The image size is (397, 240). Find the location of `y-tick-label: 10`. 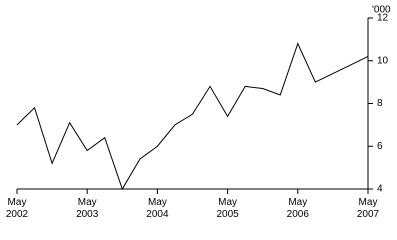

y-tick-label: 10 is located at coordinates (383, 60).